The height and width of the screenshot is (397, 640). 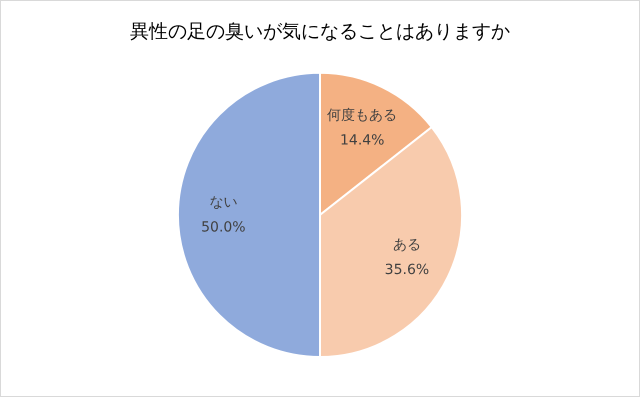 I want to click on slice-label: ある, so click(x=406, y=244).